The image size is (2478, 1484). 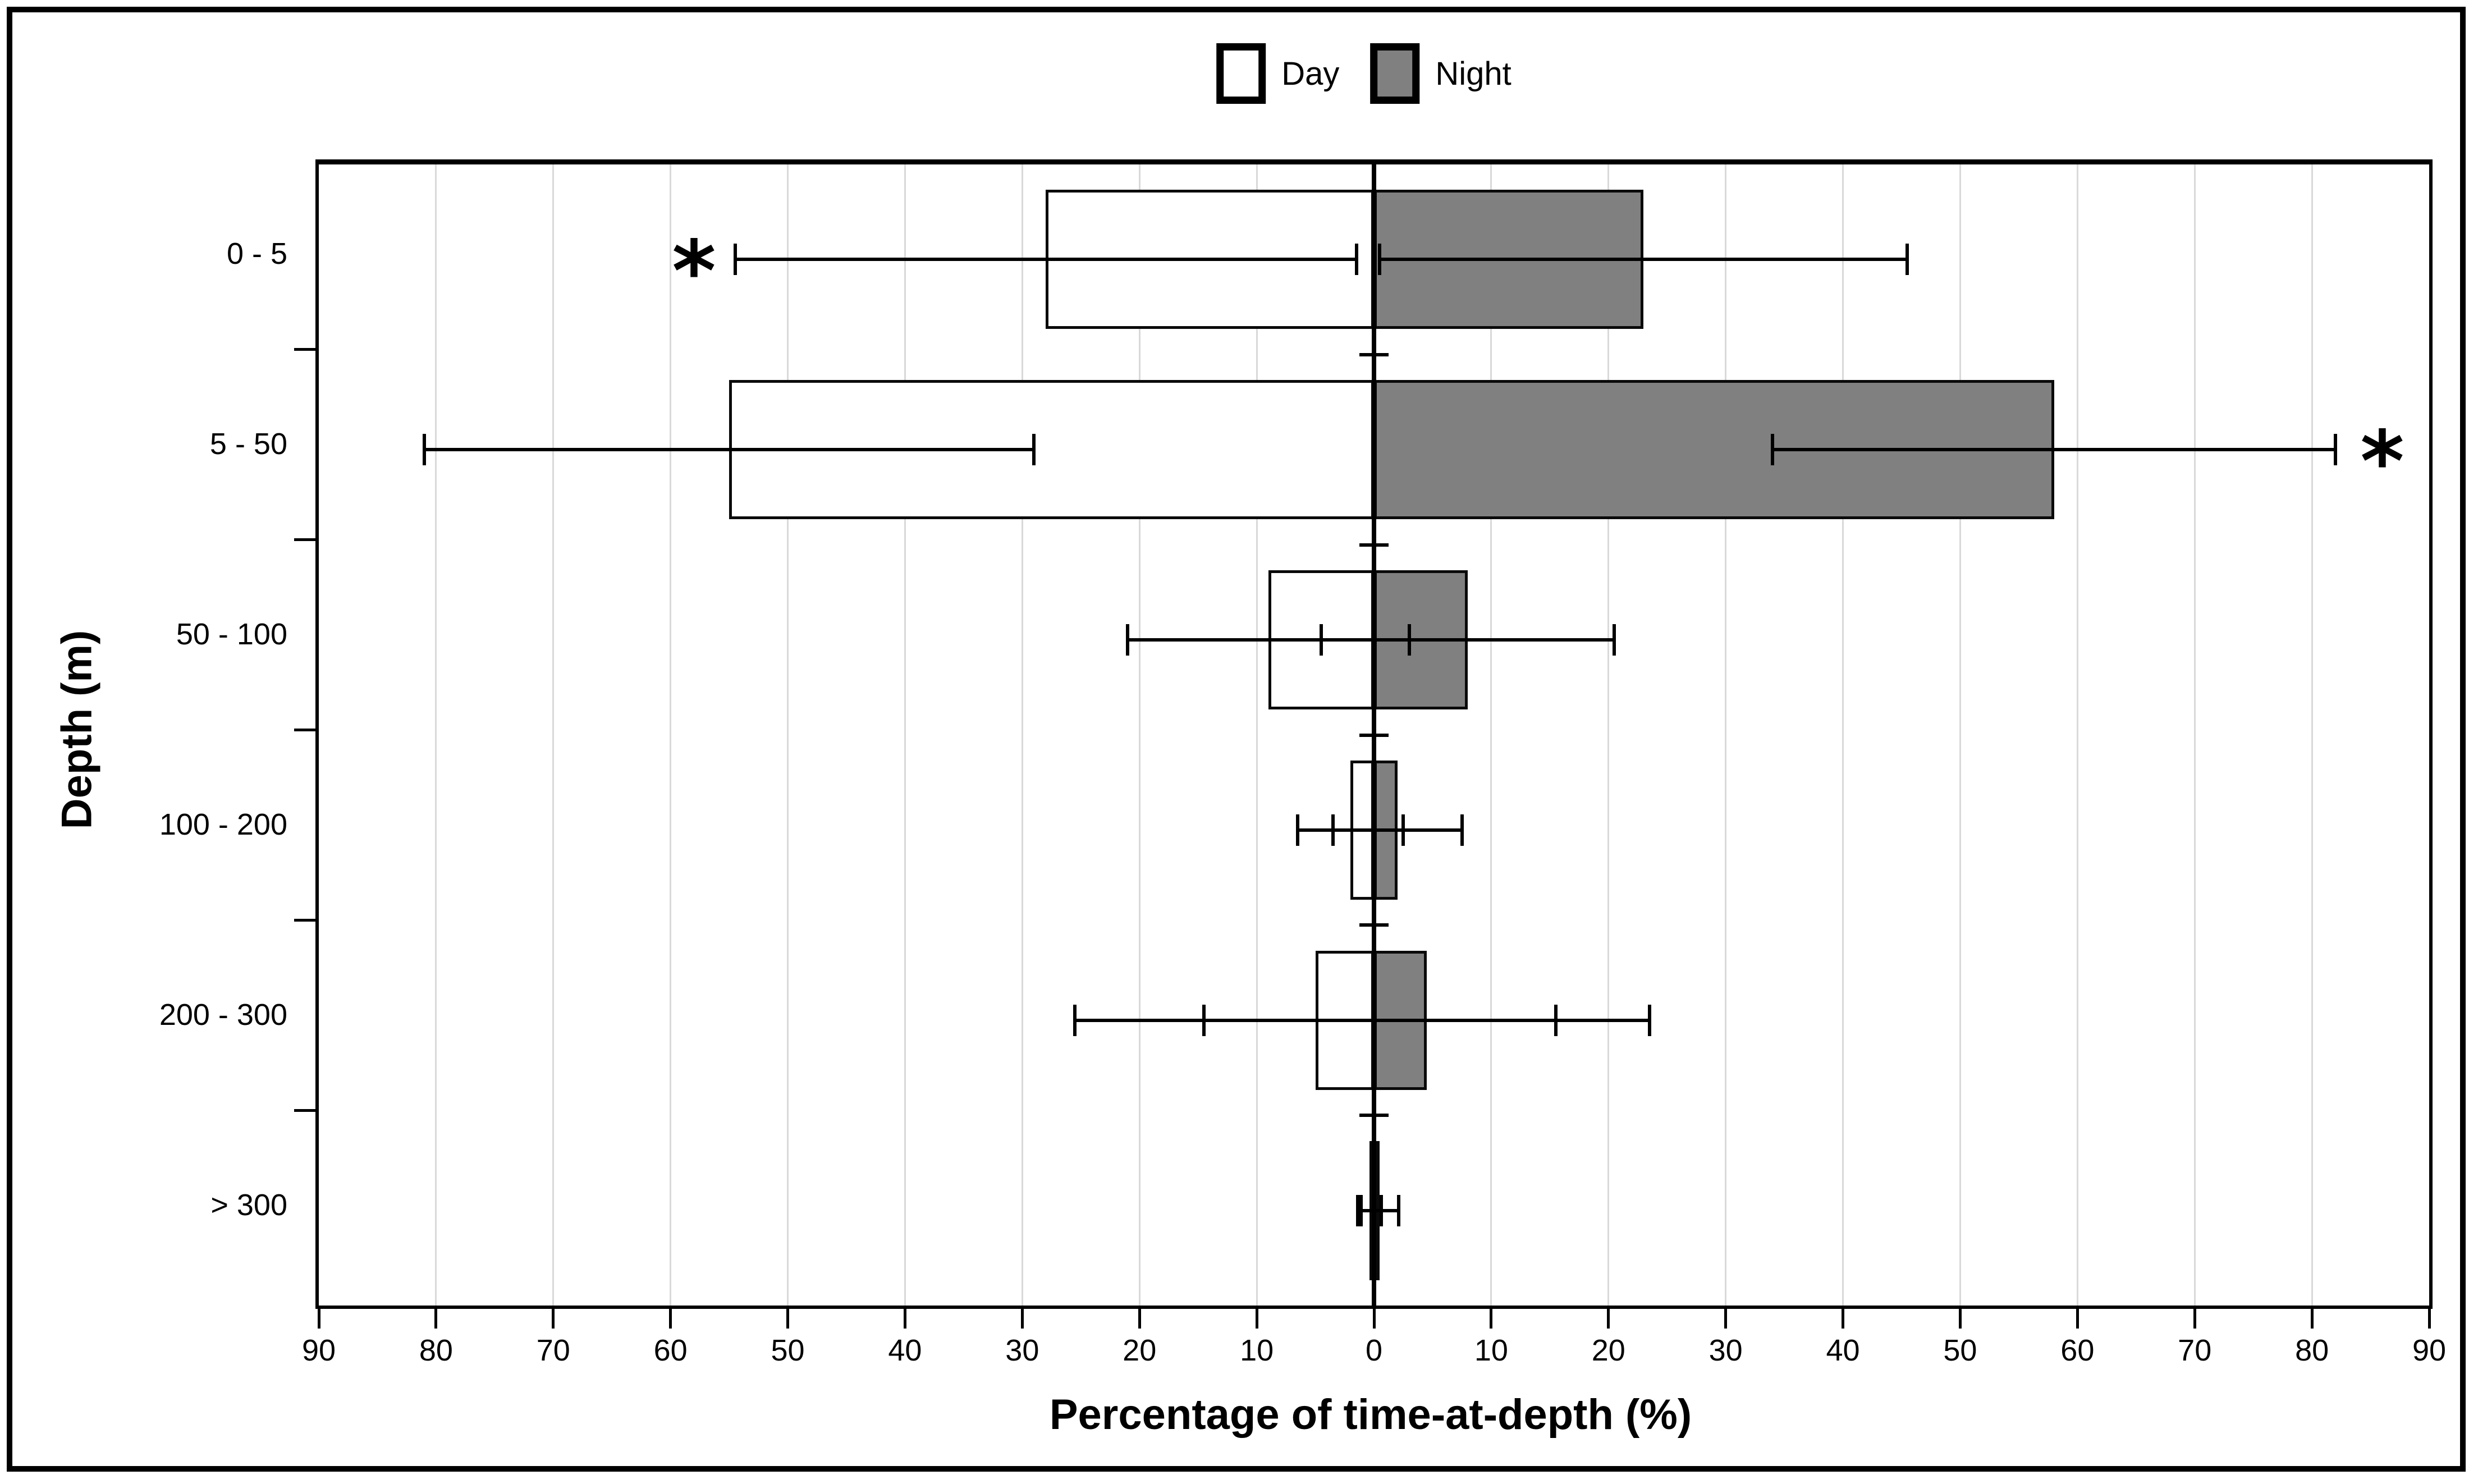 What do you see at coordinates (256, 254) in the screenshot?
I see `category-label: 0 - 5` at bounding box center [256, 254].